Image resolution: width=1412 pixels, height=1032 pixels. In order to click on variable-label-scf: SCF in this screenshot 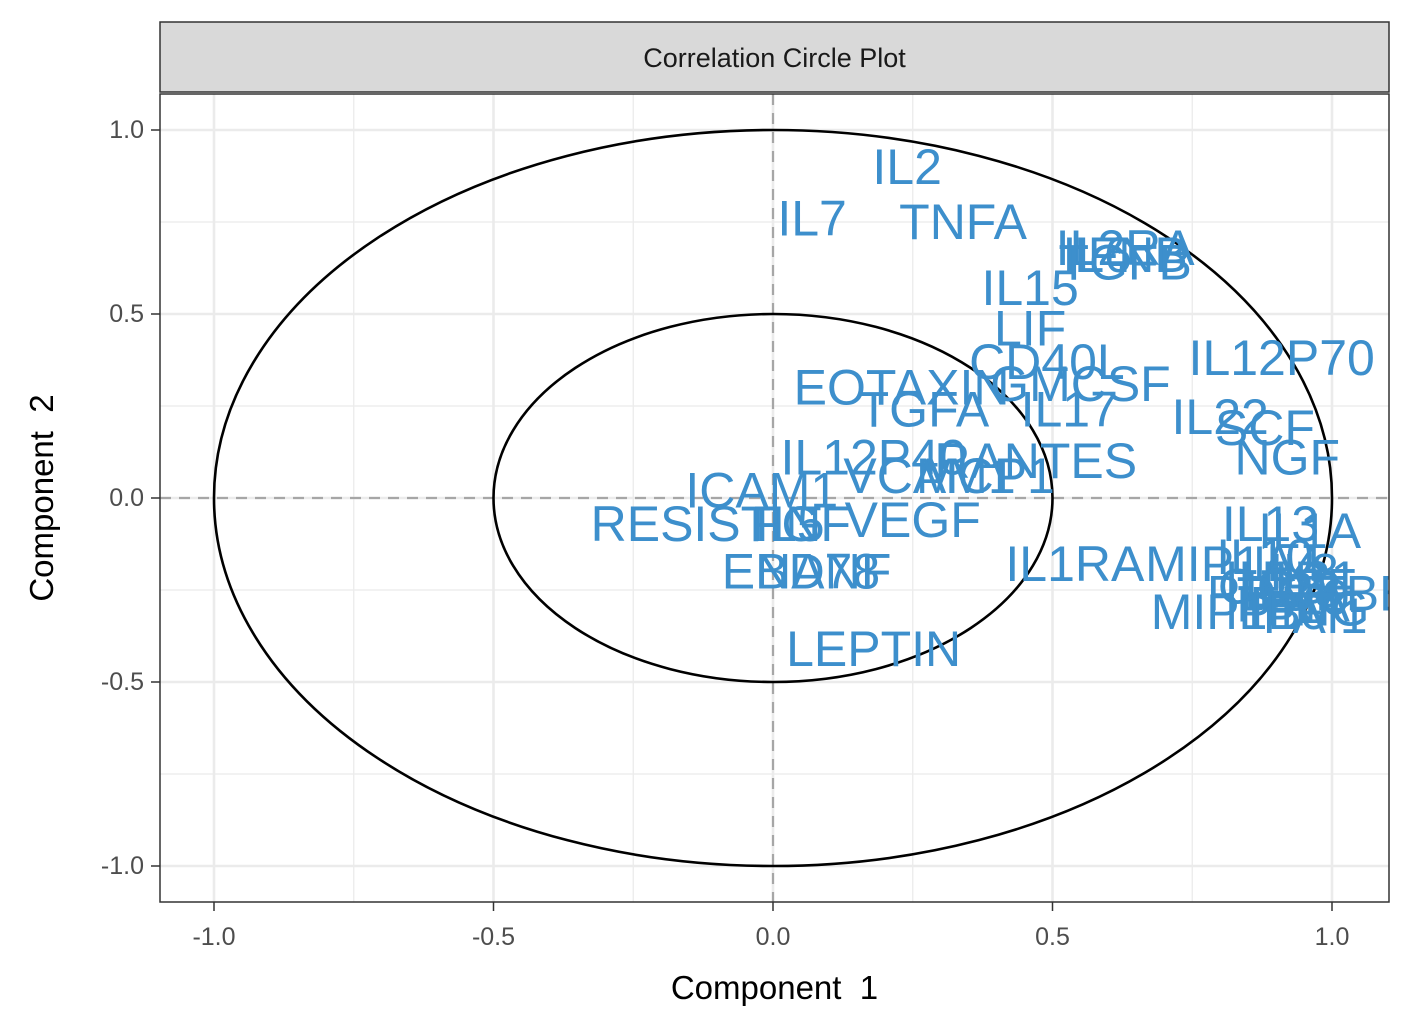, I will do `click(1265, 428)`.